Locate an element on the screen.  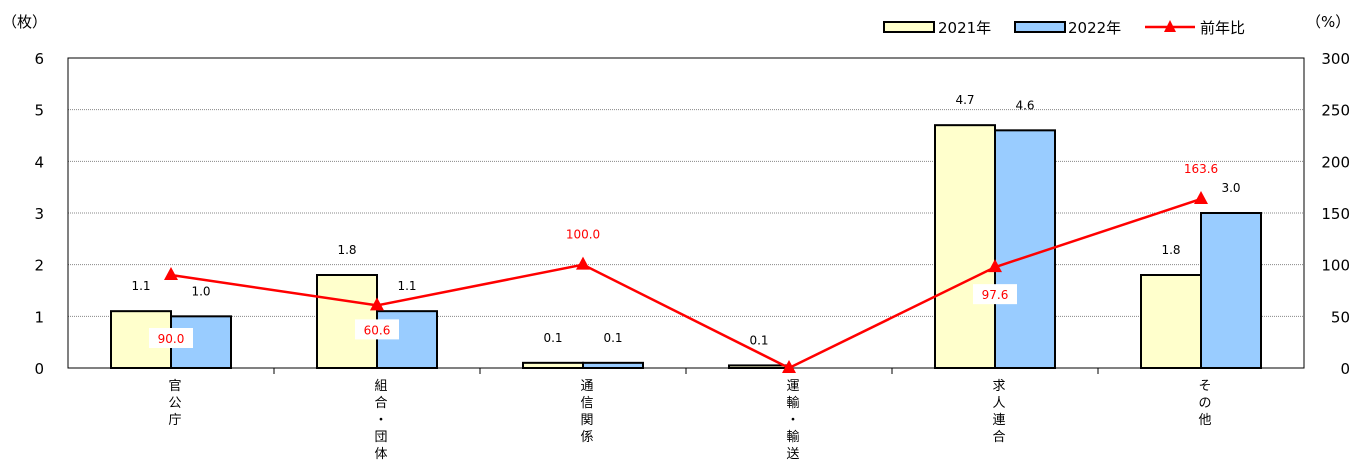
x-category-label: そ is located at coordinates (1204, 386).